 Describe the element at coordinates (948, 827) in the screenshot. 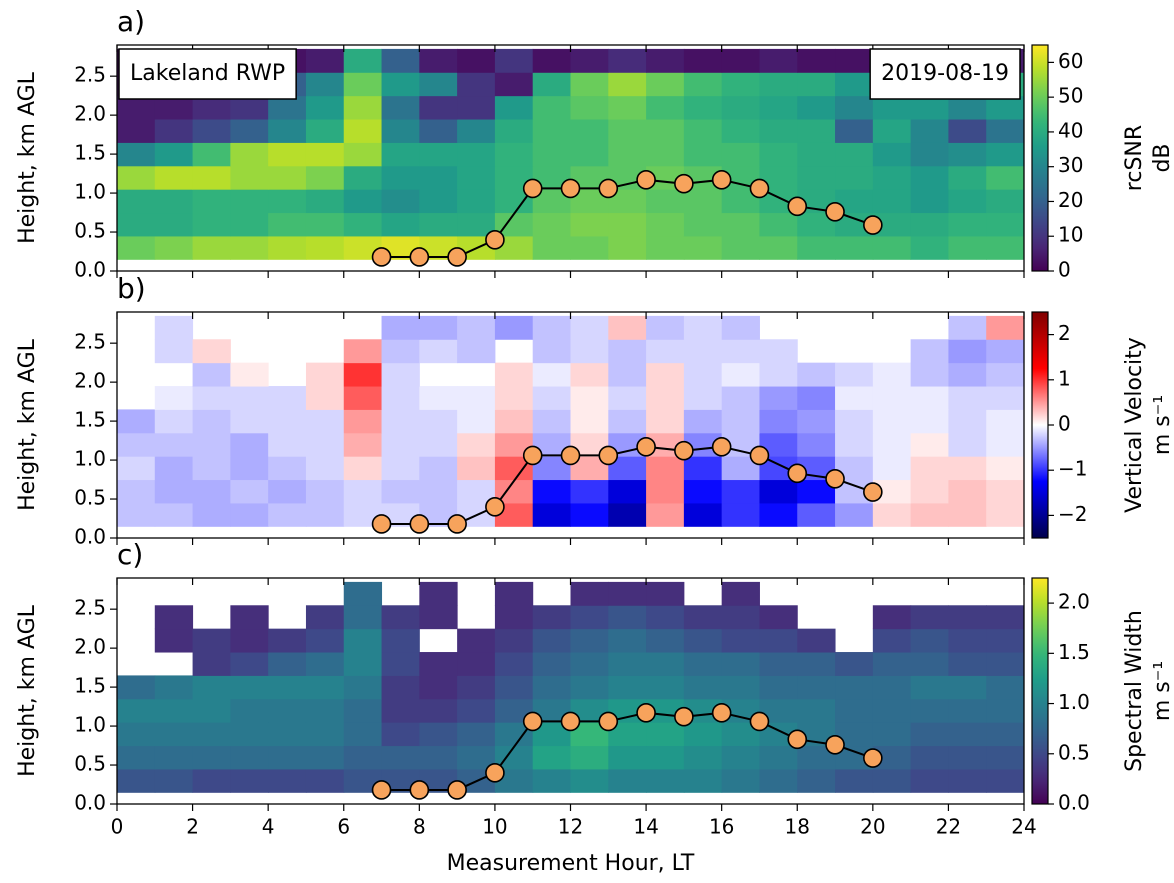

I see `x-tick-label: 22` at that location.